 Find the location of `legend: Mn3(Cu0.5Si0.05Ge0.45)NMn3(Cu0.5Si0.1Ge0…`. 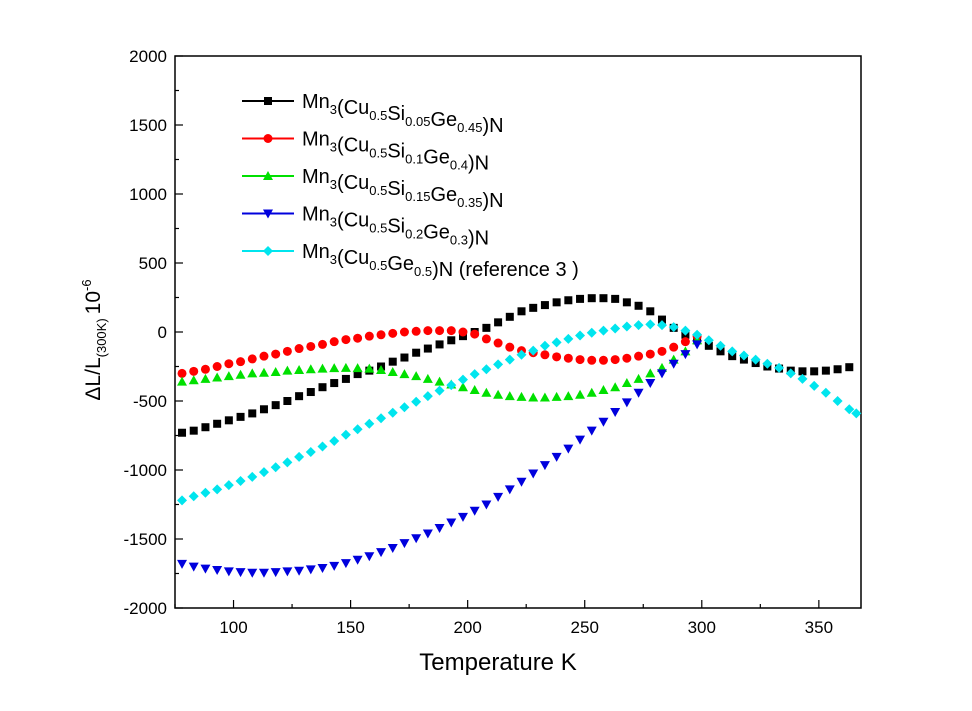

legend: Mn3(Cu0.5Si0.05Ge0.45)NMn3(Cu0.5Si0.1Ge0… is located at coordinates (410, 186).